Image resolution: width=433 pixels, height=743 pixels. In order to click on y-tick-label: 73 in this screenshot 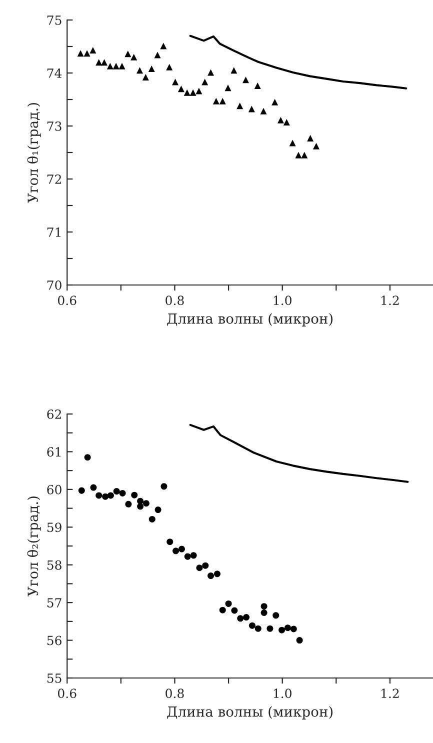, I will do `click(54, 126)`.